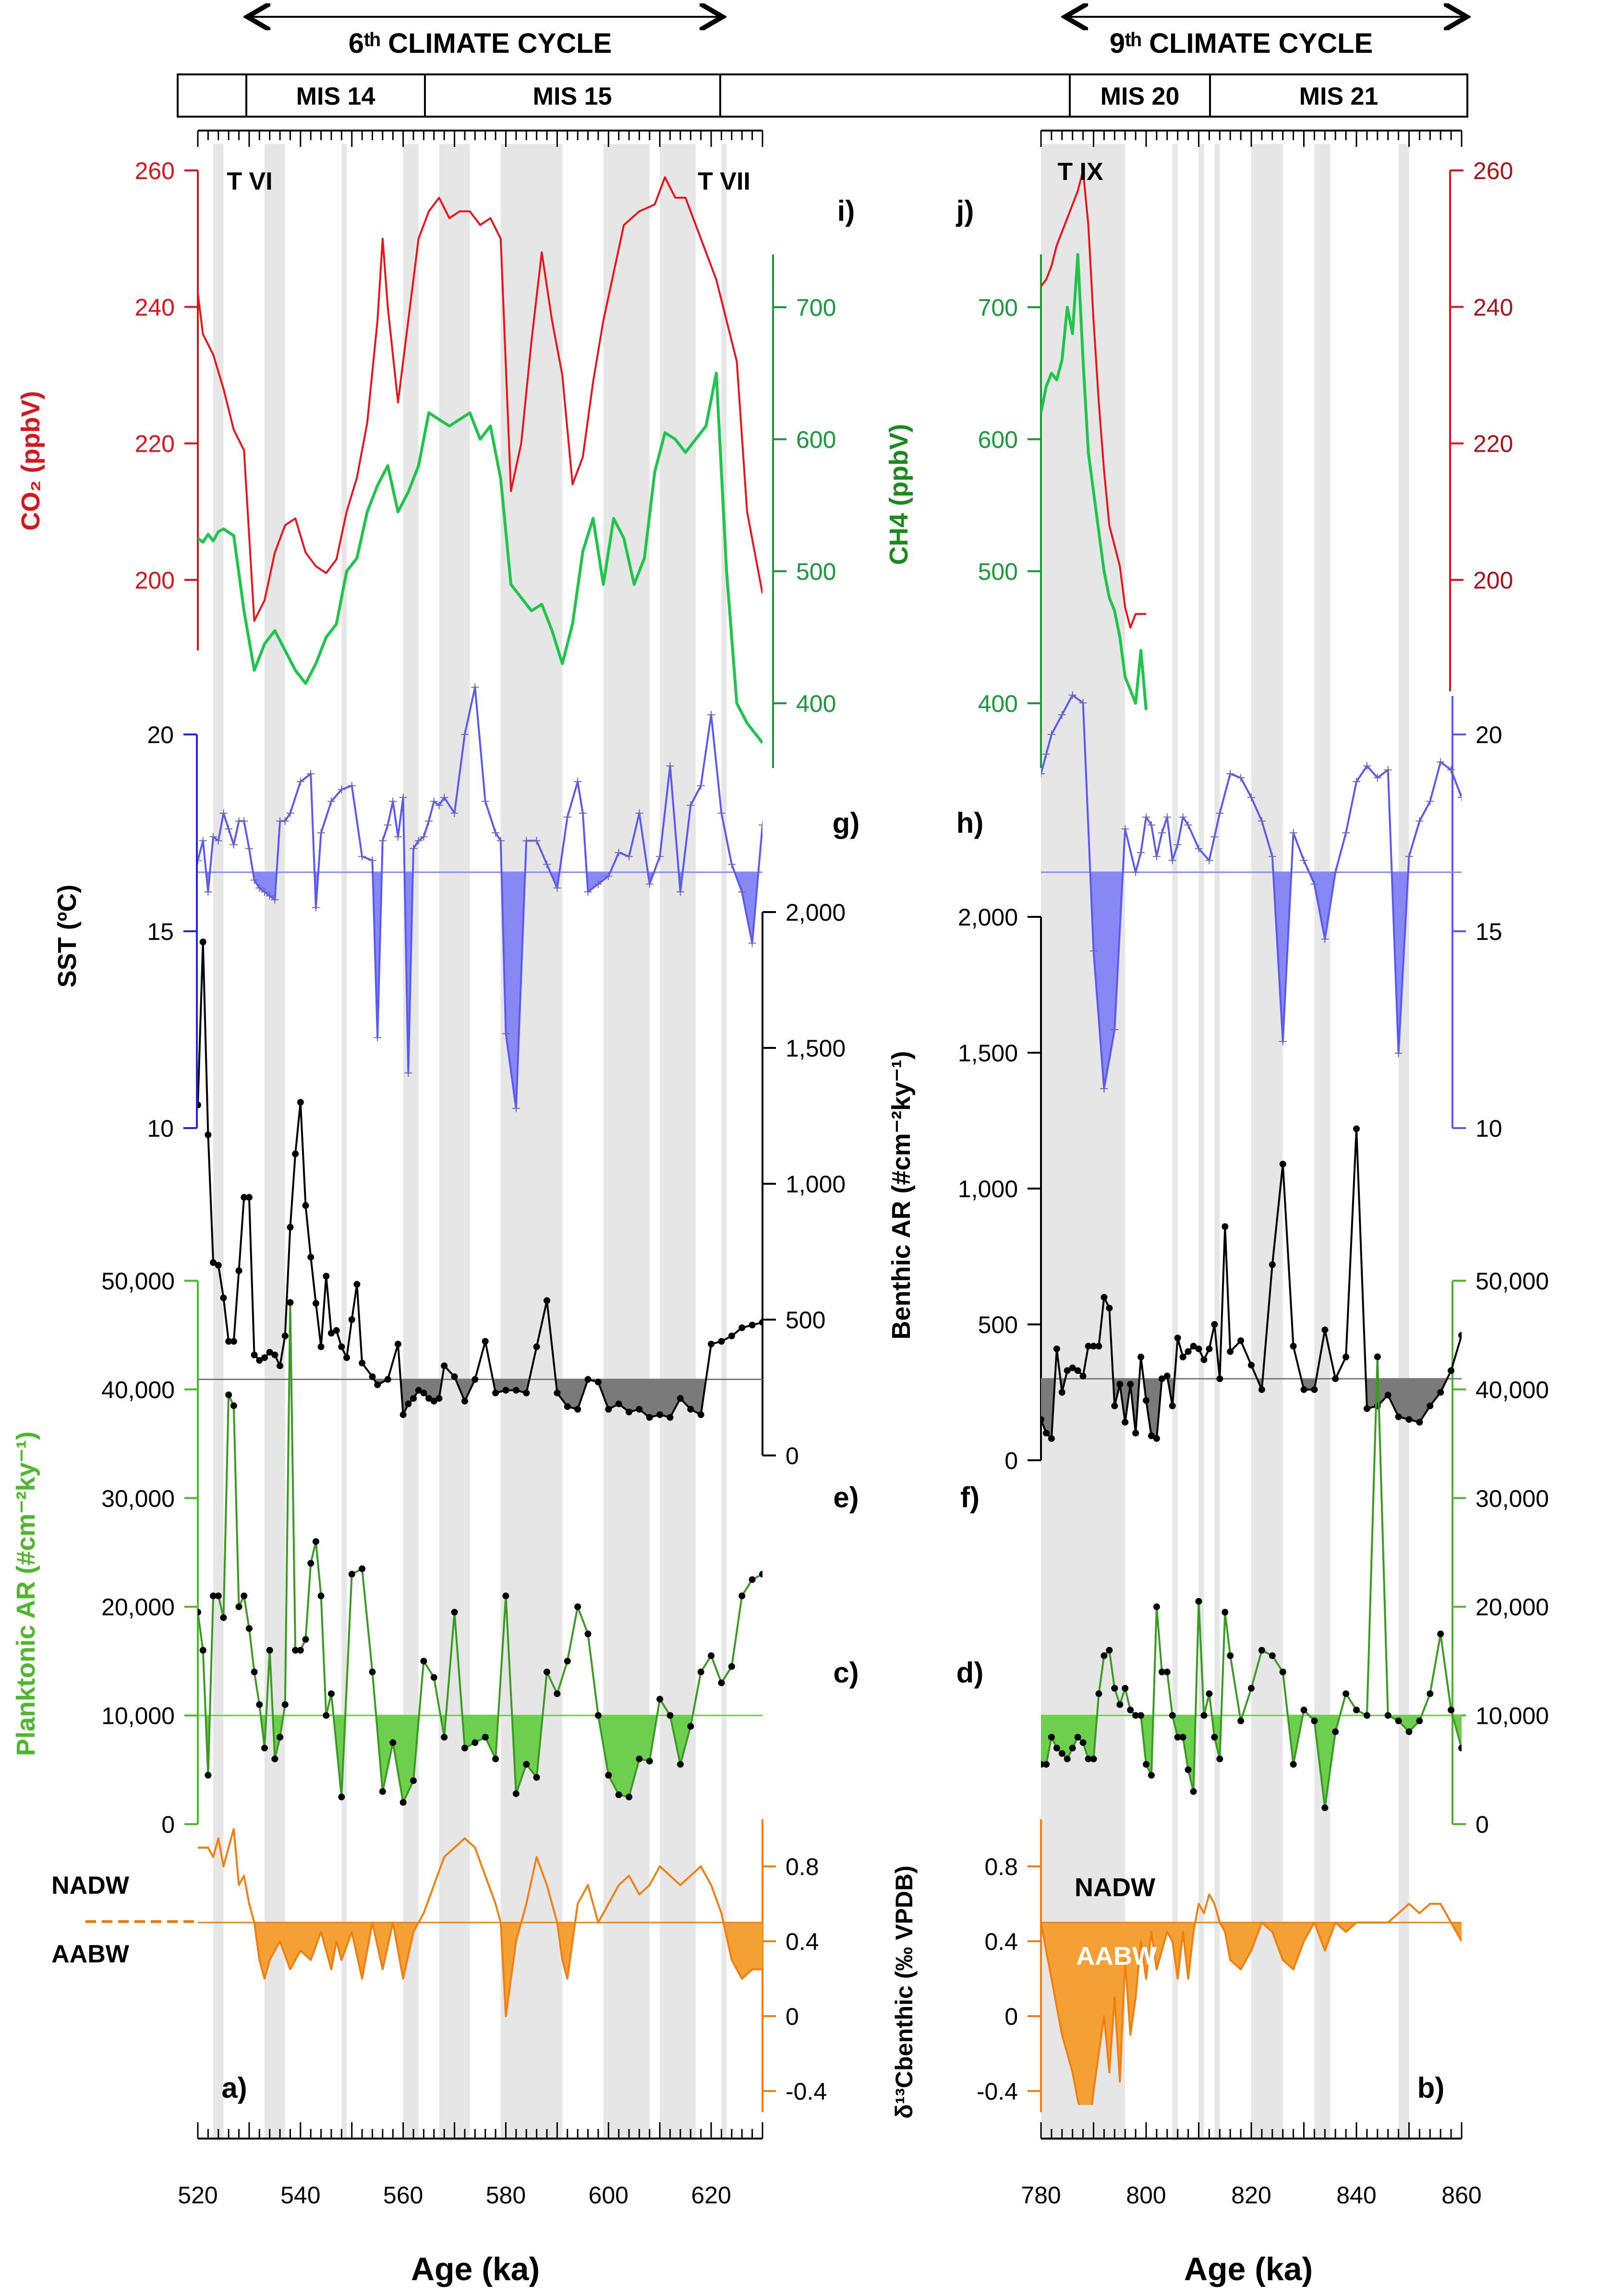 The image size is (1597, 2296). I want to click on mis-14-label: MIS 14, so click(336, 96).